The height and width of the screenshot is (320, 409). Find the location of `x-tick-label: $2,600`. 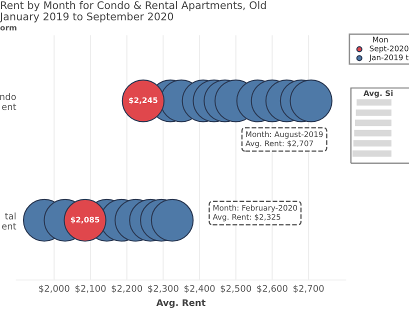

x-tick-label: $2,600 is located at coordinates (272, 289).